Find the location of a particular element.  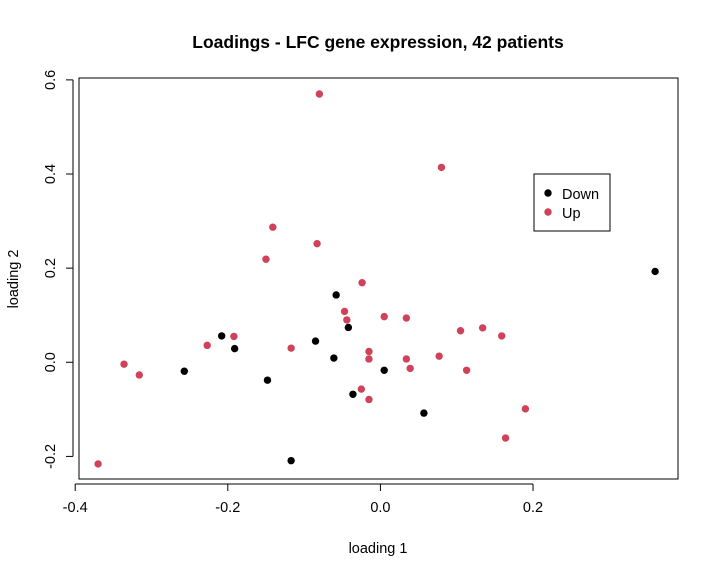

legend: Down Up is located at coordinates (572, 202).